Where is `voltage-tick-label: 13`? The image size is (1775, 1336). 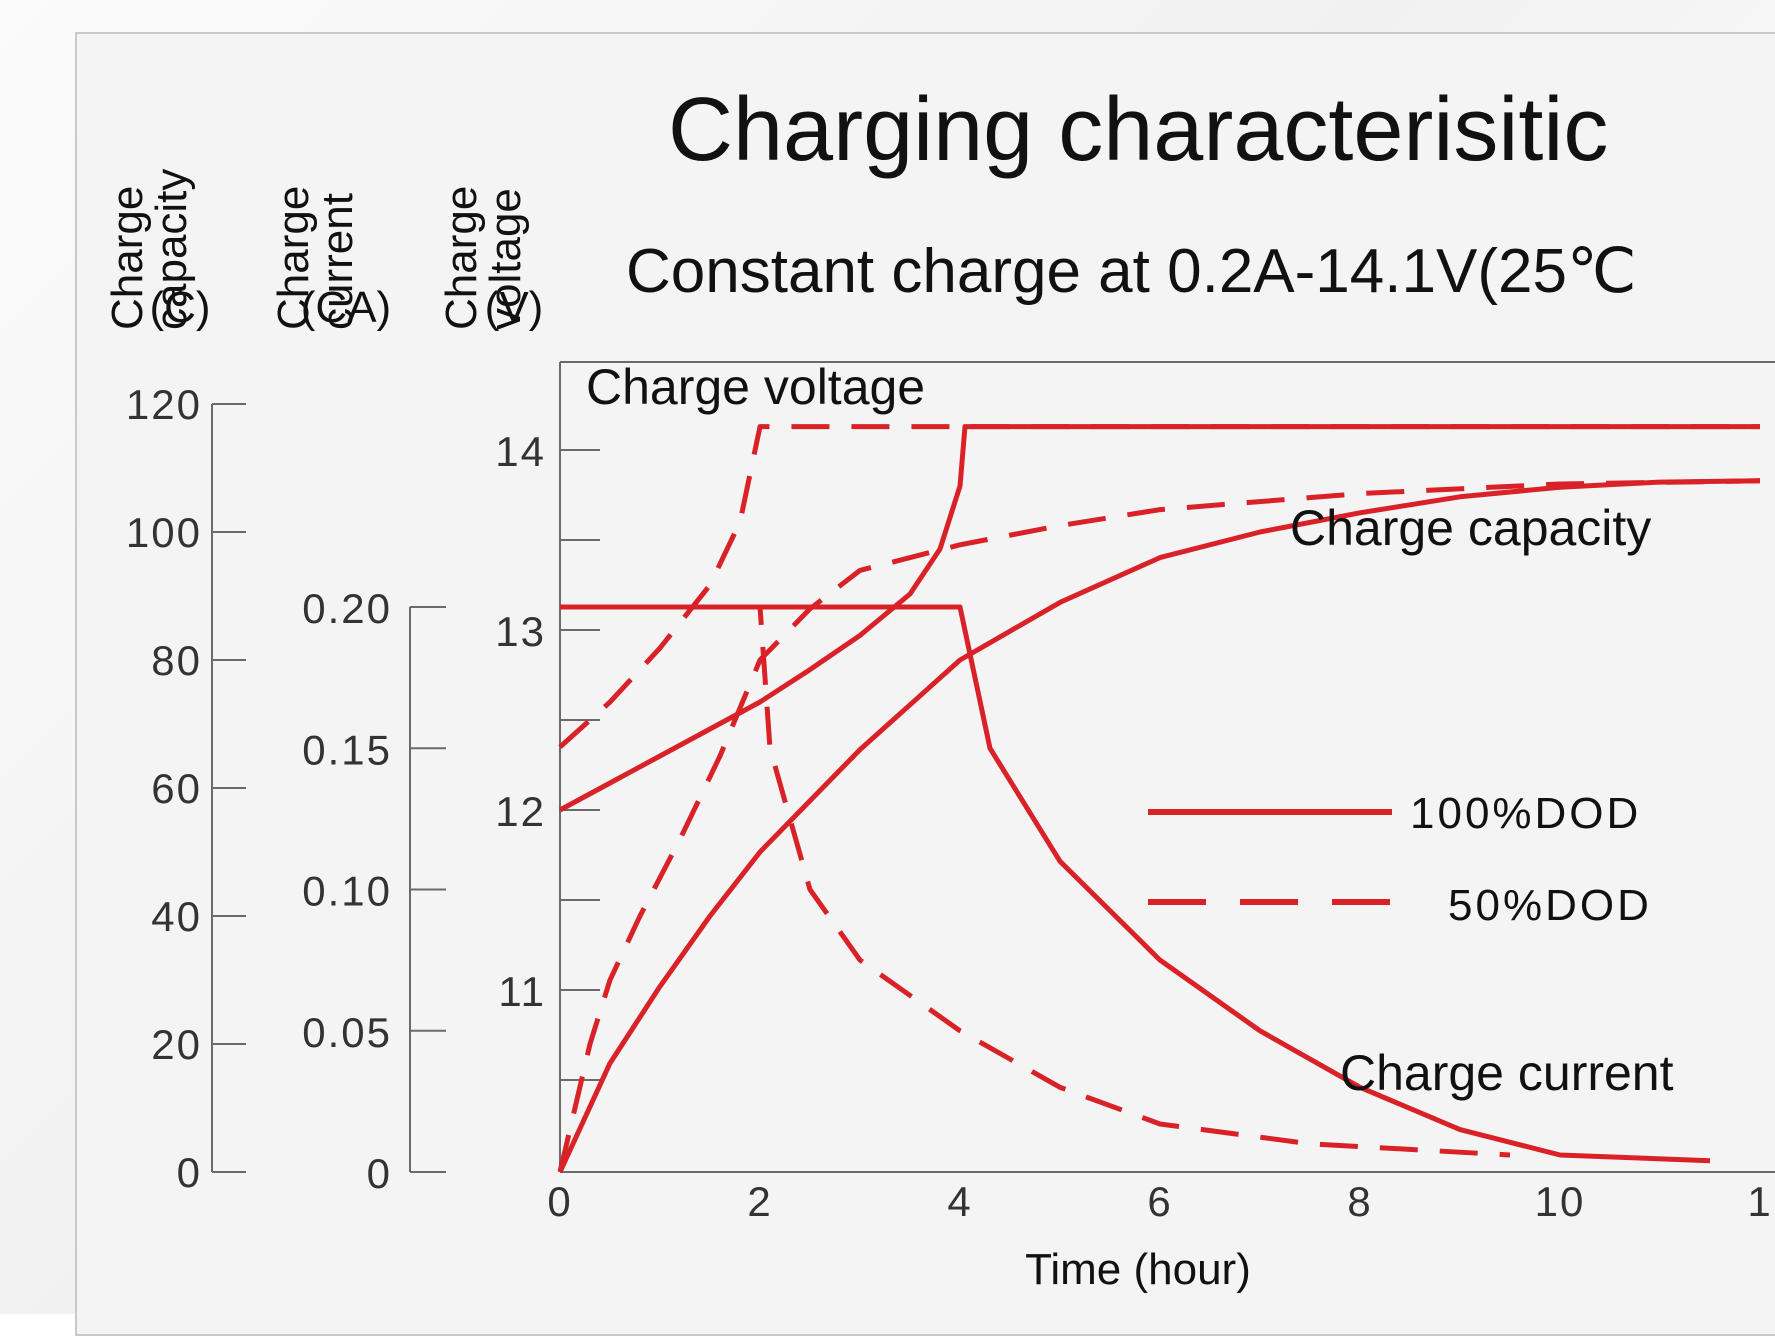
voltage-tick-label: 13 is located at coordinates (520, 631).